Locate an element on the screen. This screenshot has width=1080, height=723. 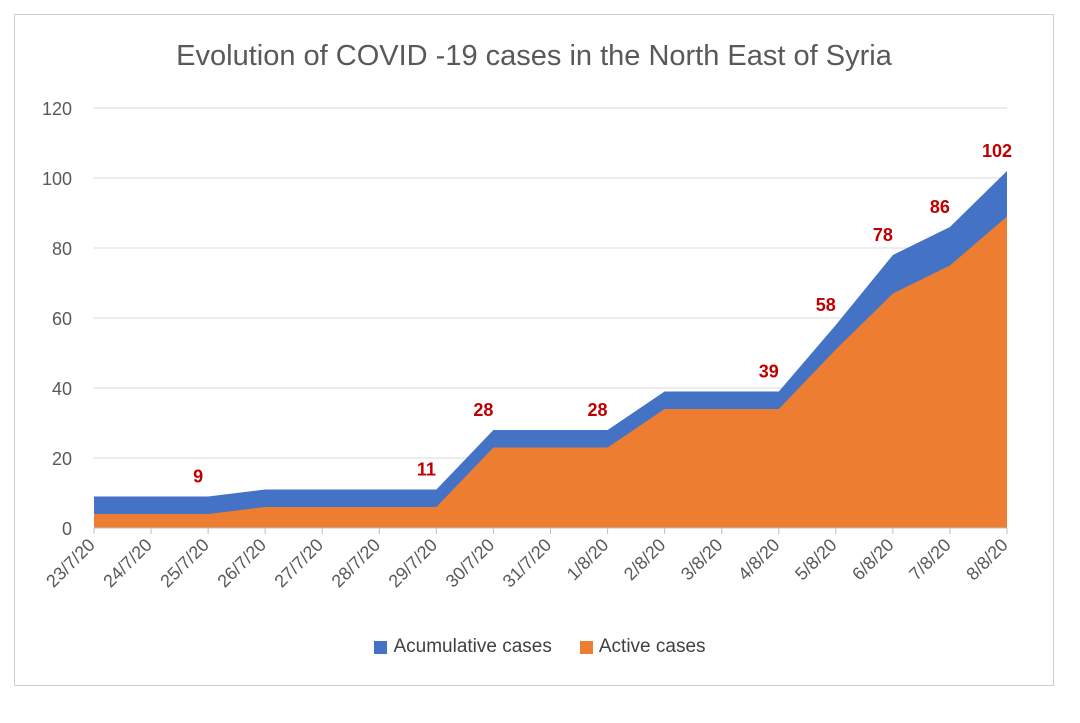
x-tick-label: 23/7/20 is located at coordinates (70, 563).